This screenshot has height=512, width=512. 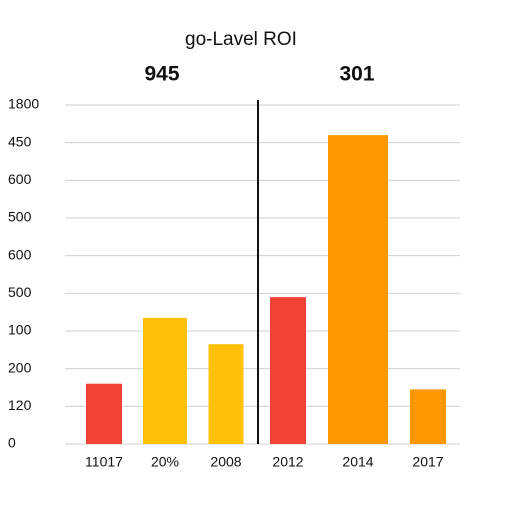 I want to click on panel-header: 301, so click(x=356, y=74).